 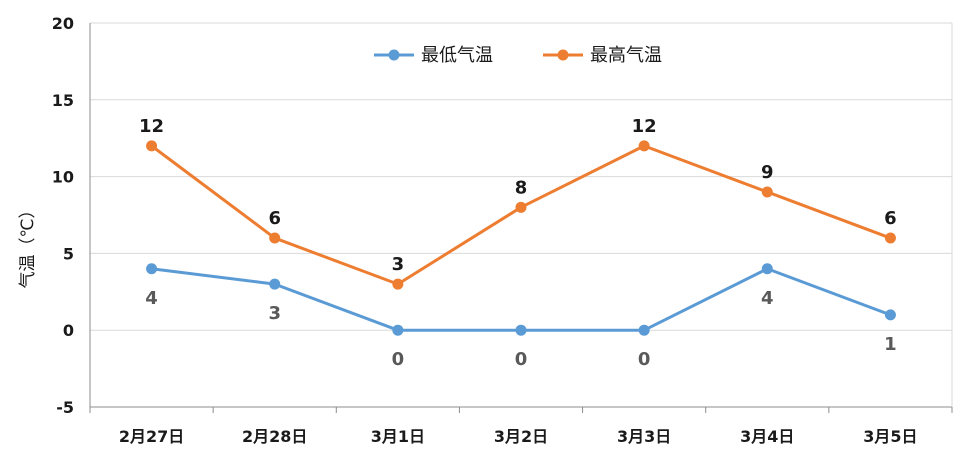 I want to click on x-tick-labels: 2月27日 2月28日 3月1日 3月2日 3月3日 3月4日 3月5日, so click(x=518, y=436).